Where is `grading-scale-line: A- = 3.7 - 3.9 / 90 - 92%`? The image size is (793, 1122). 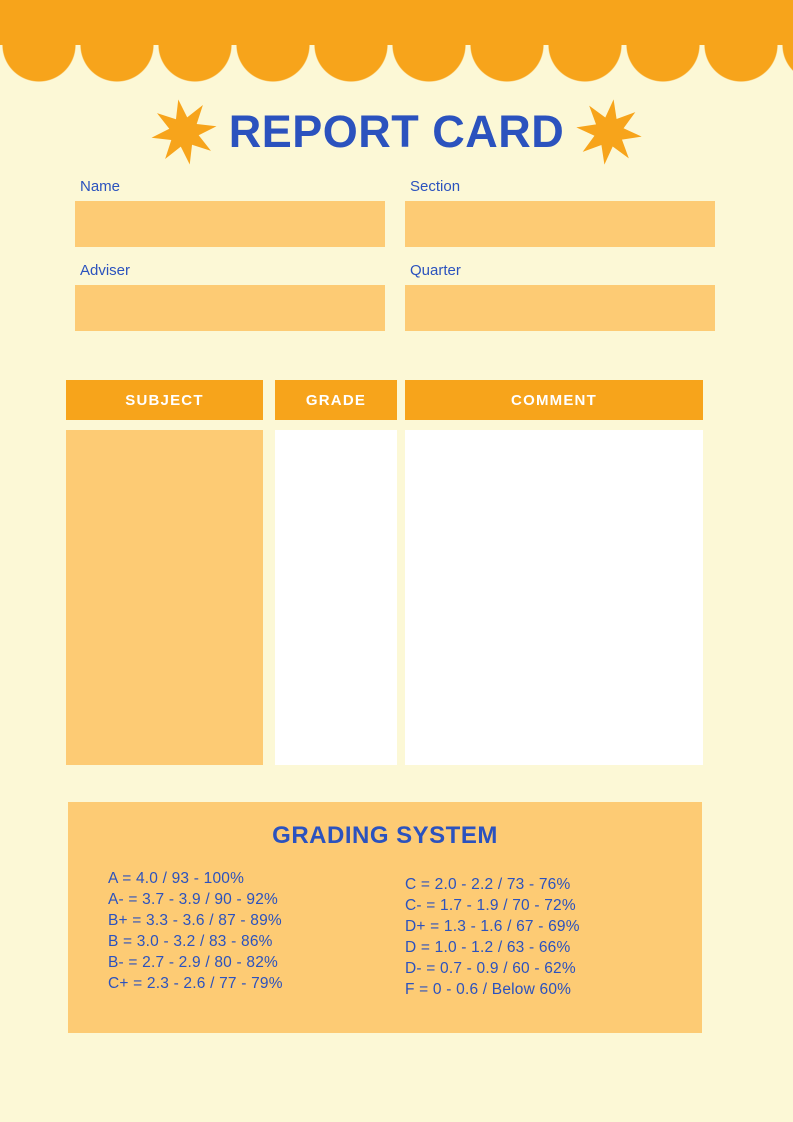 grading-scale-line: A- = 3.7 - 3.9 / 90 - 92% is located at coordinates (193, 899).